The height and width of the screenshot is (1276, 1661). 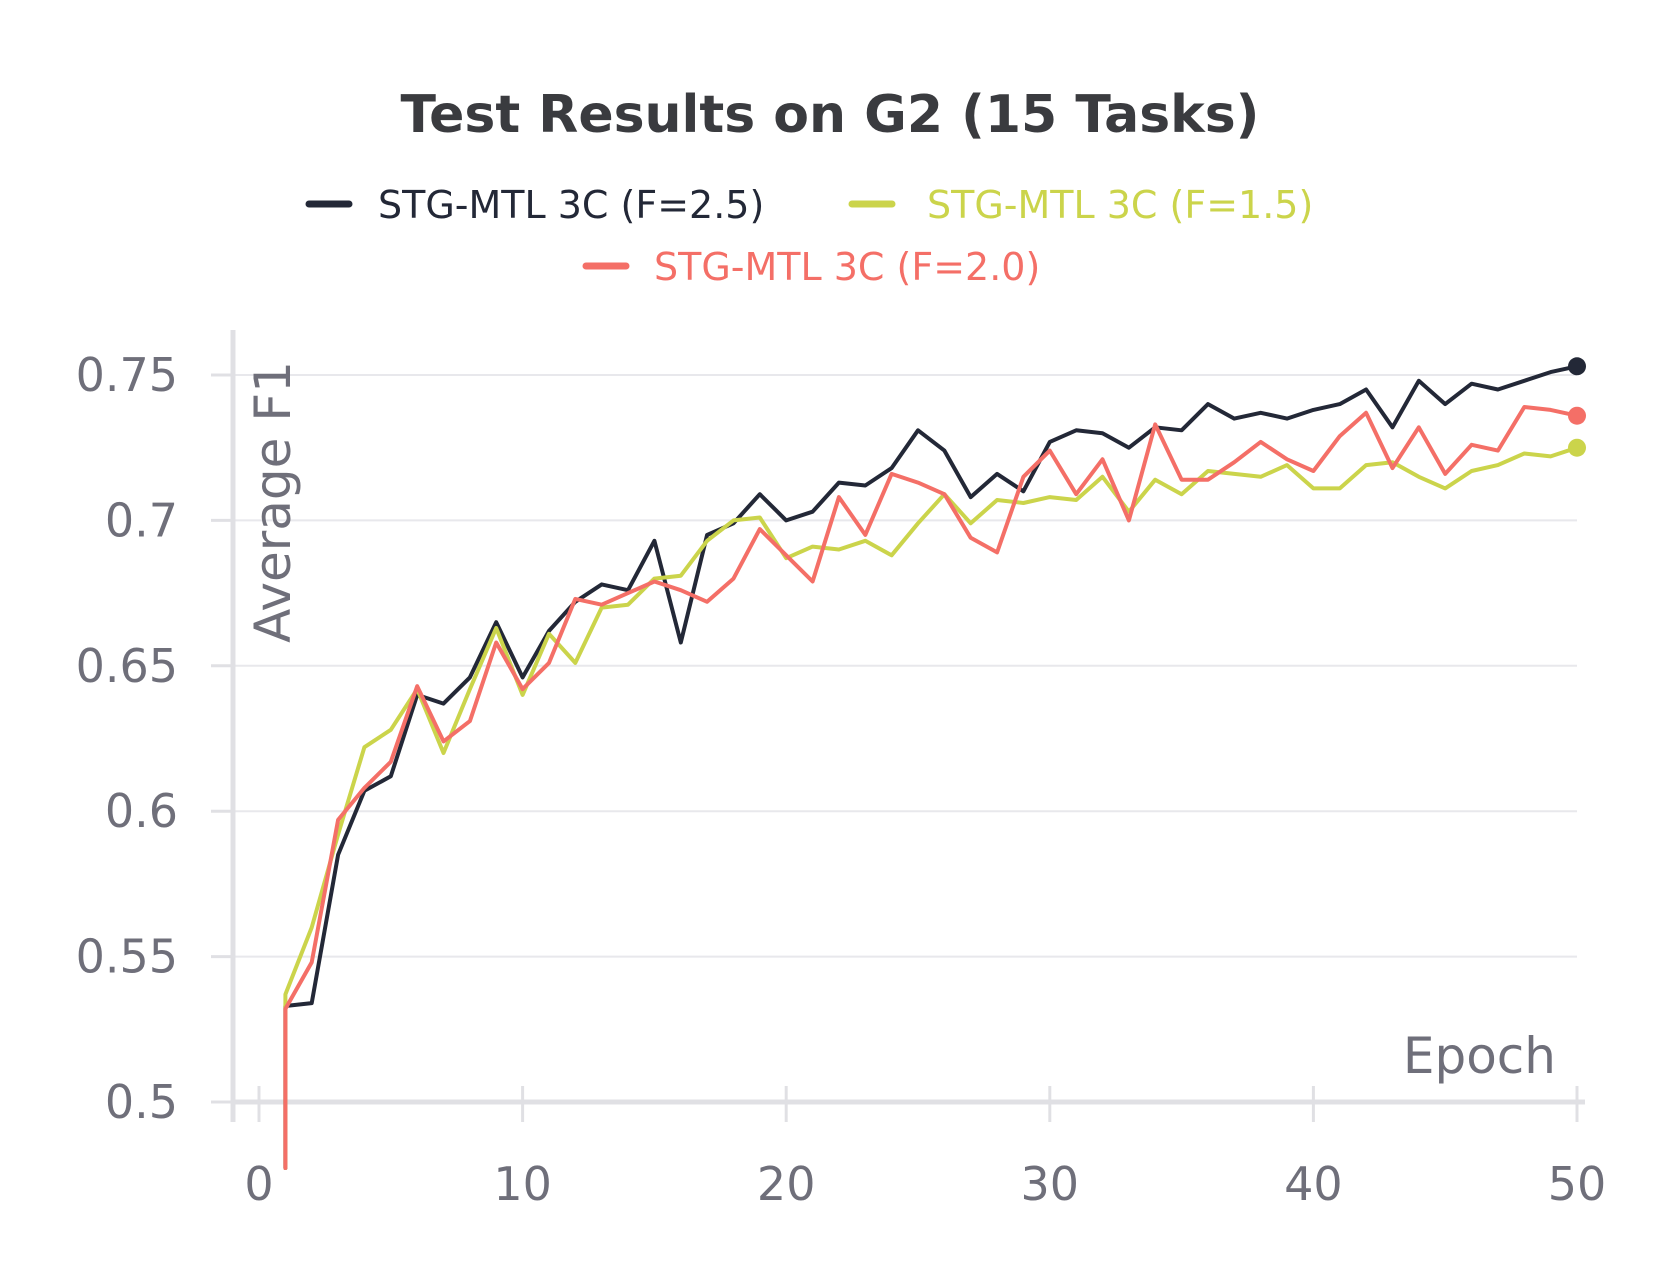 What do you see at coordinates (1050, 1184) in the screenshot?
I see `x-tick-label: 30` at bounding box center [1050, 1184].